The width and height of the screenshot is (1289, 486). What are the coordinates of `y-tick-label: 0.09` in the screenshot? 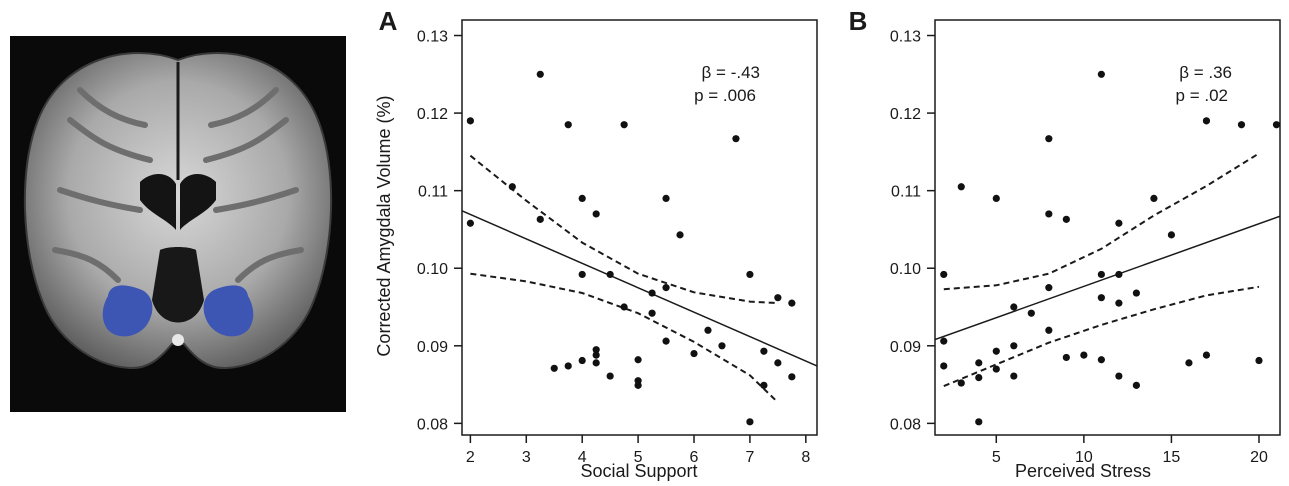 It's located at (432, 347).